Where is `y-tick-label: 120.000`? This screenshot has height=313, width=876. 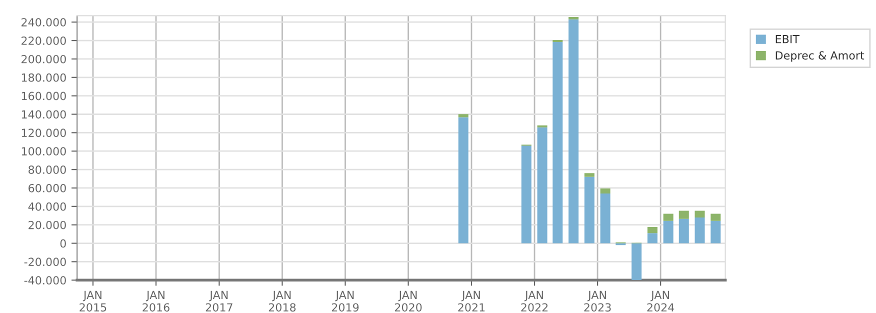
y-tick-label: 120.000 is located at coordinates (44, 133).